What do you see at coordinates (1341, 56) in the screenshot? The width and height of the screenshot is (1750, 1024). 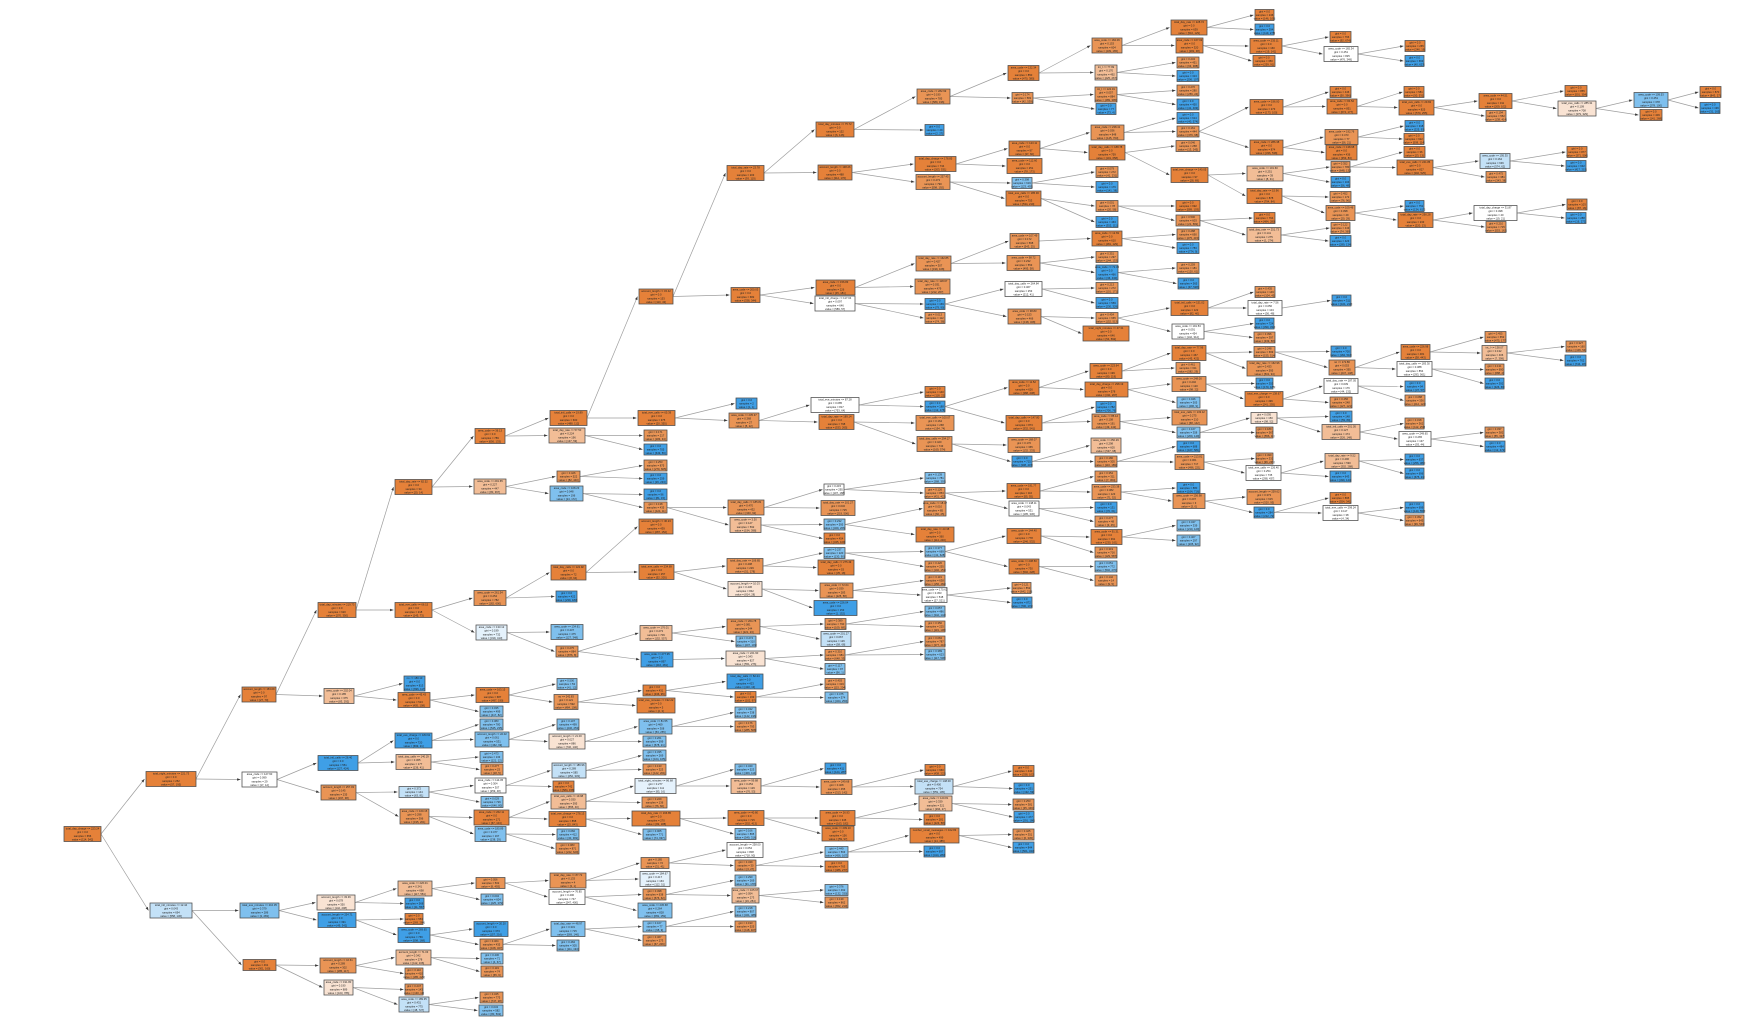 I see `svg-text: samples = 825` at bounding box center [1341, 56].